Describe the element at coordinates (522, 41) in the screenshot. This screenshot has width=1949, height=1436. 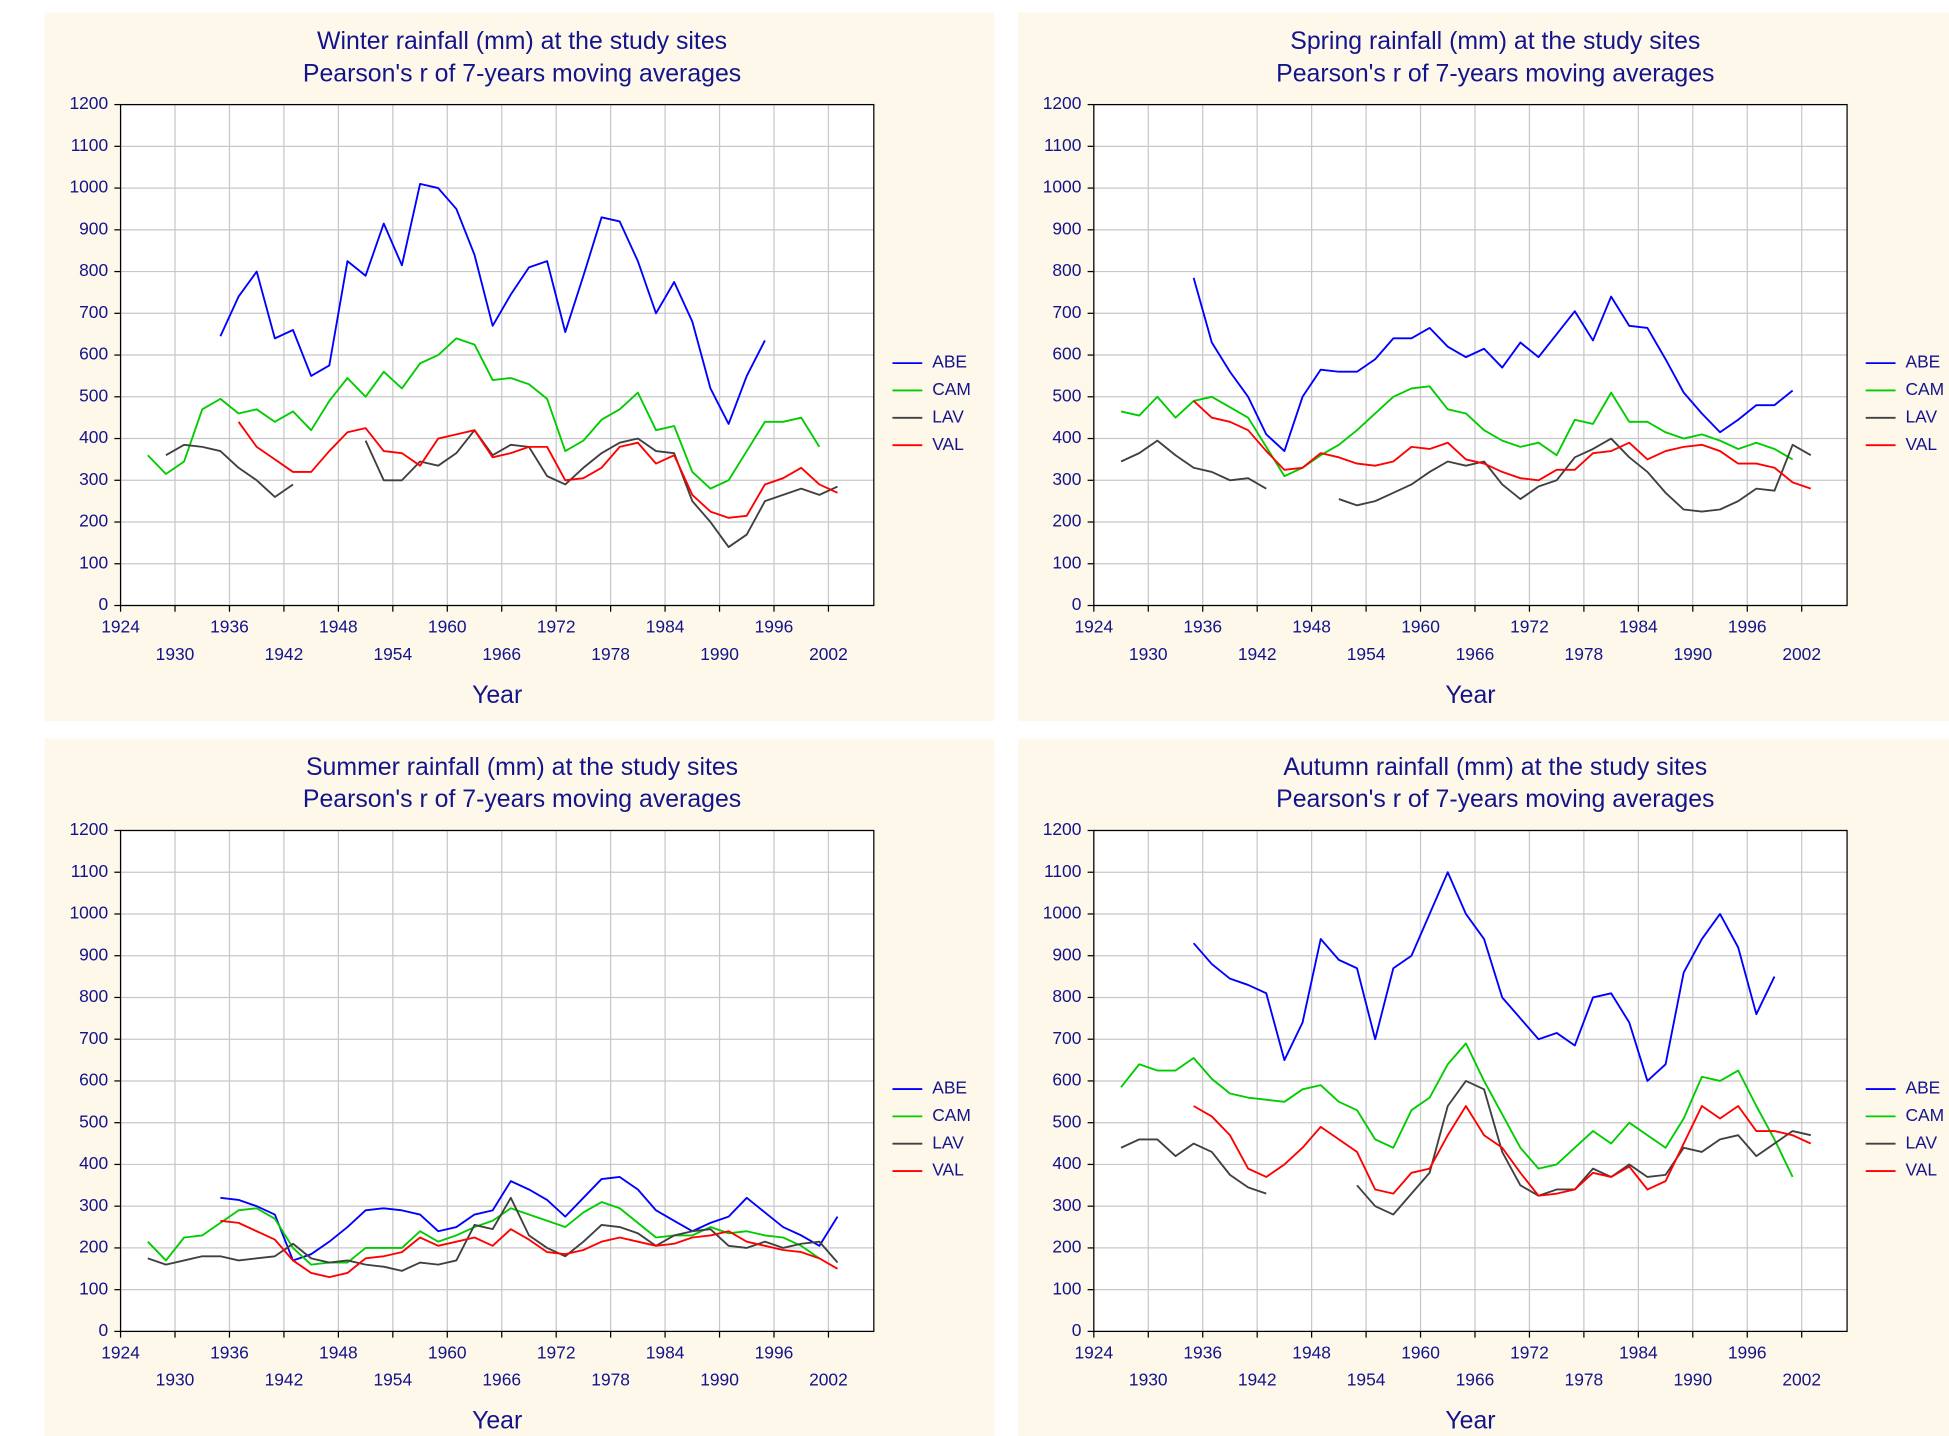
I see `chart-title: Winter rainfall (mm) at the study sites` at that location.